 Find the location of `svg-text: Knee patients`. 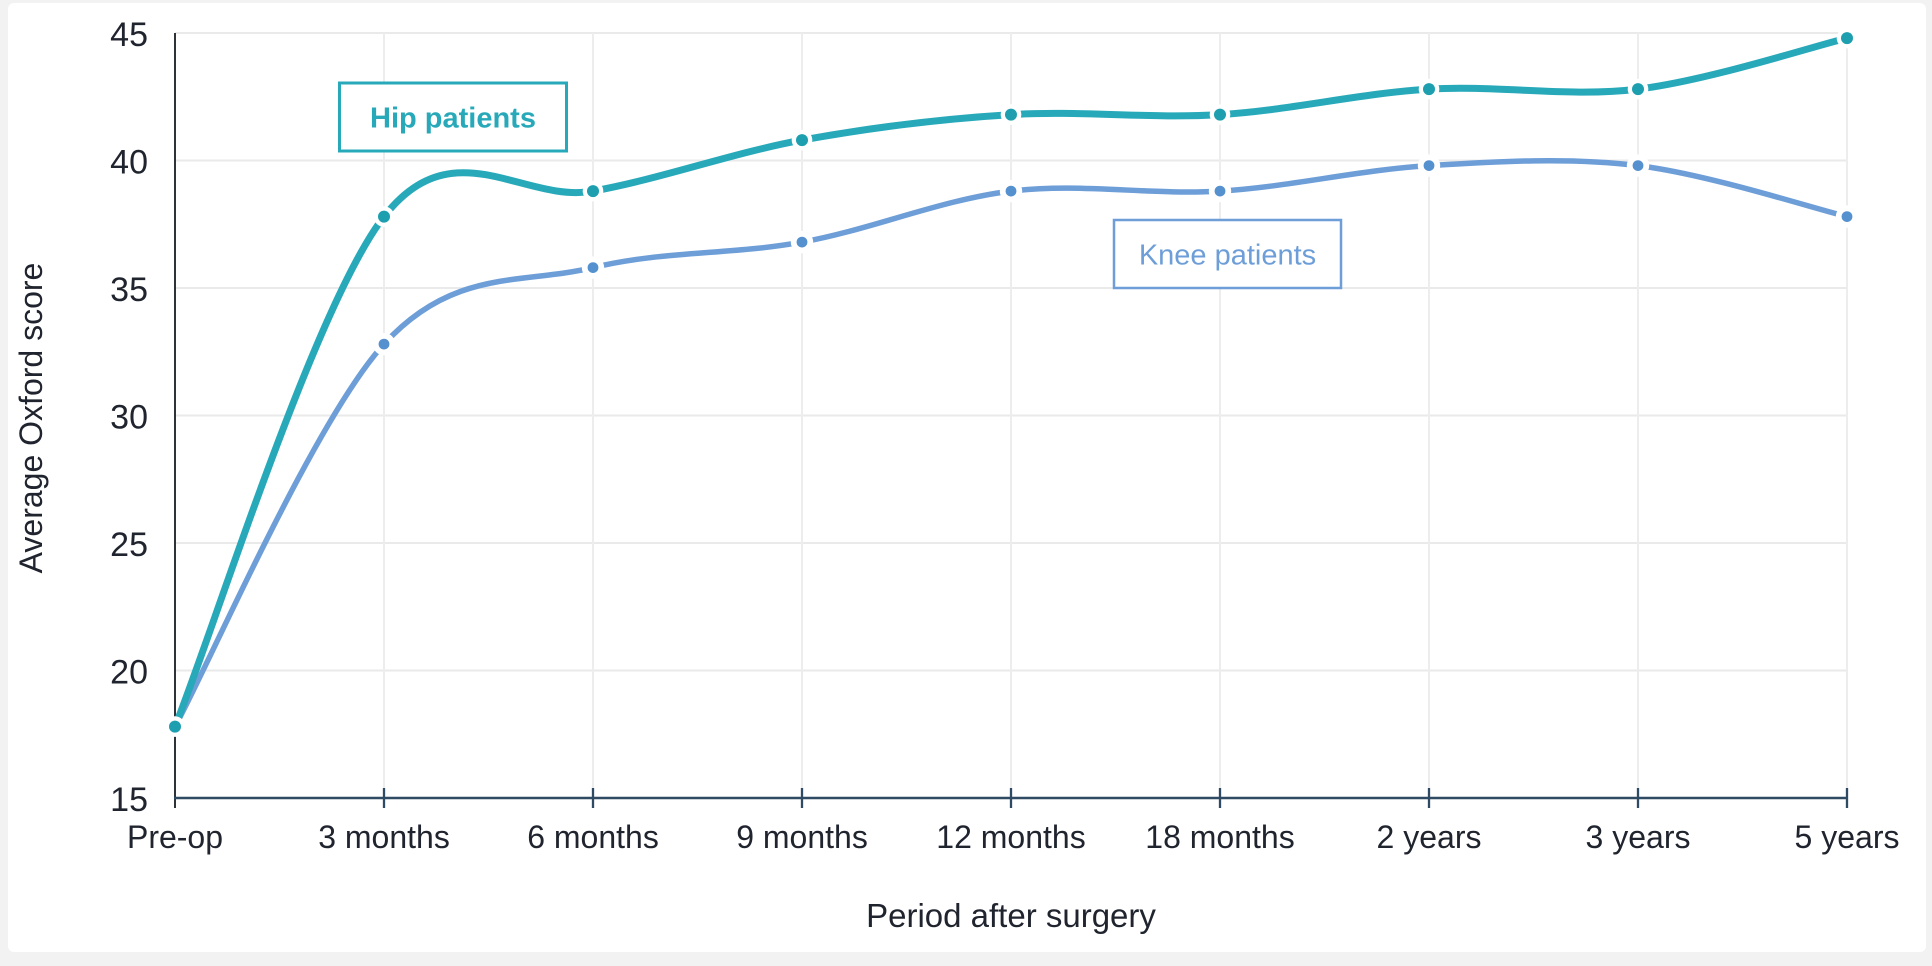

svg-text: Knee patients is located at coordinates (1227, 256).